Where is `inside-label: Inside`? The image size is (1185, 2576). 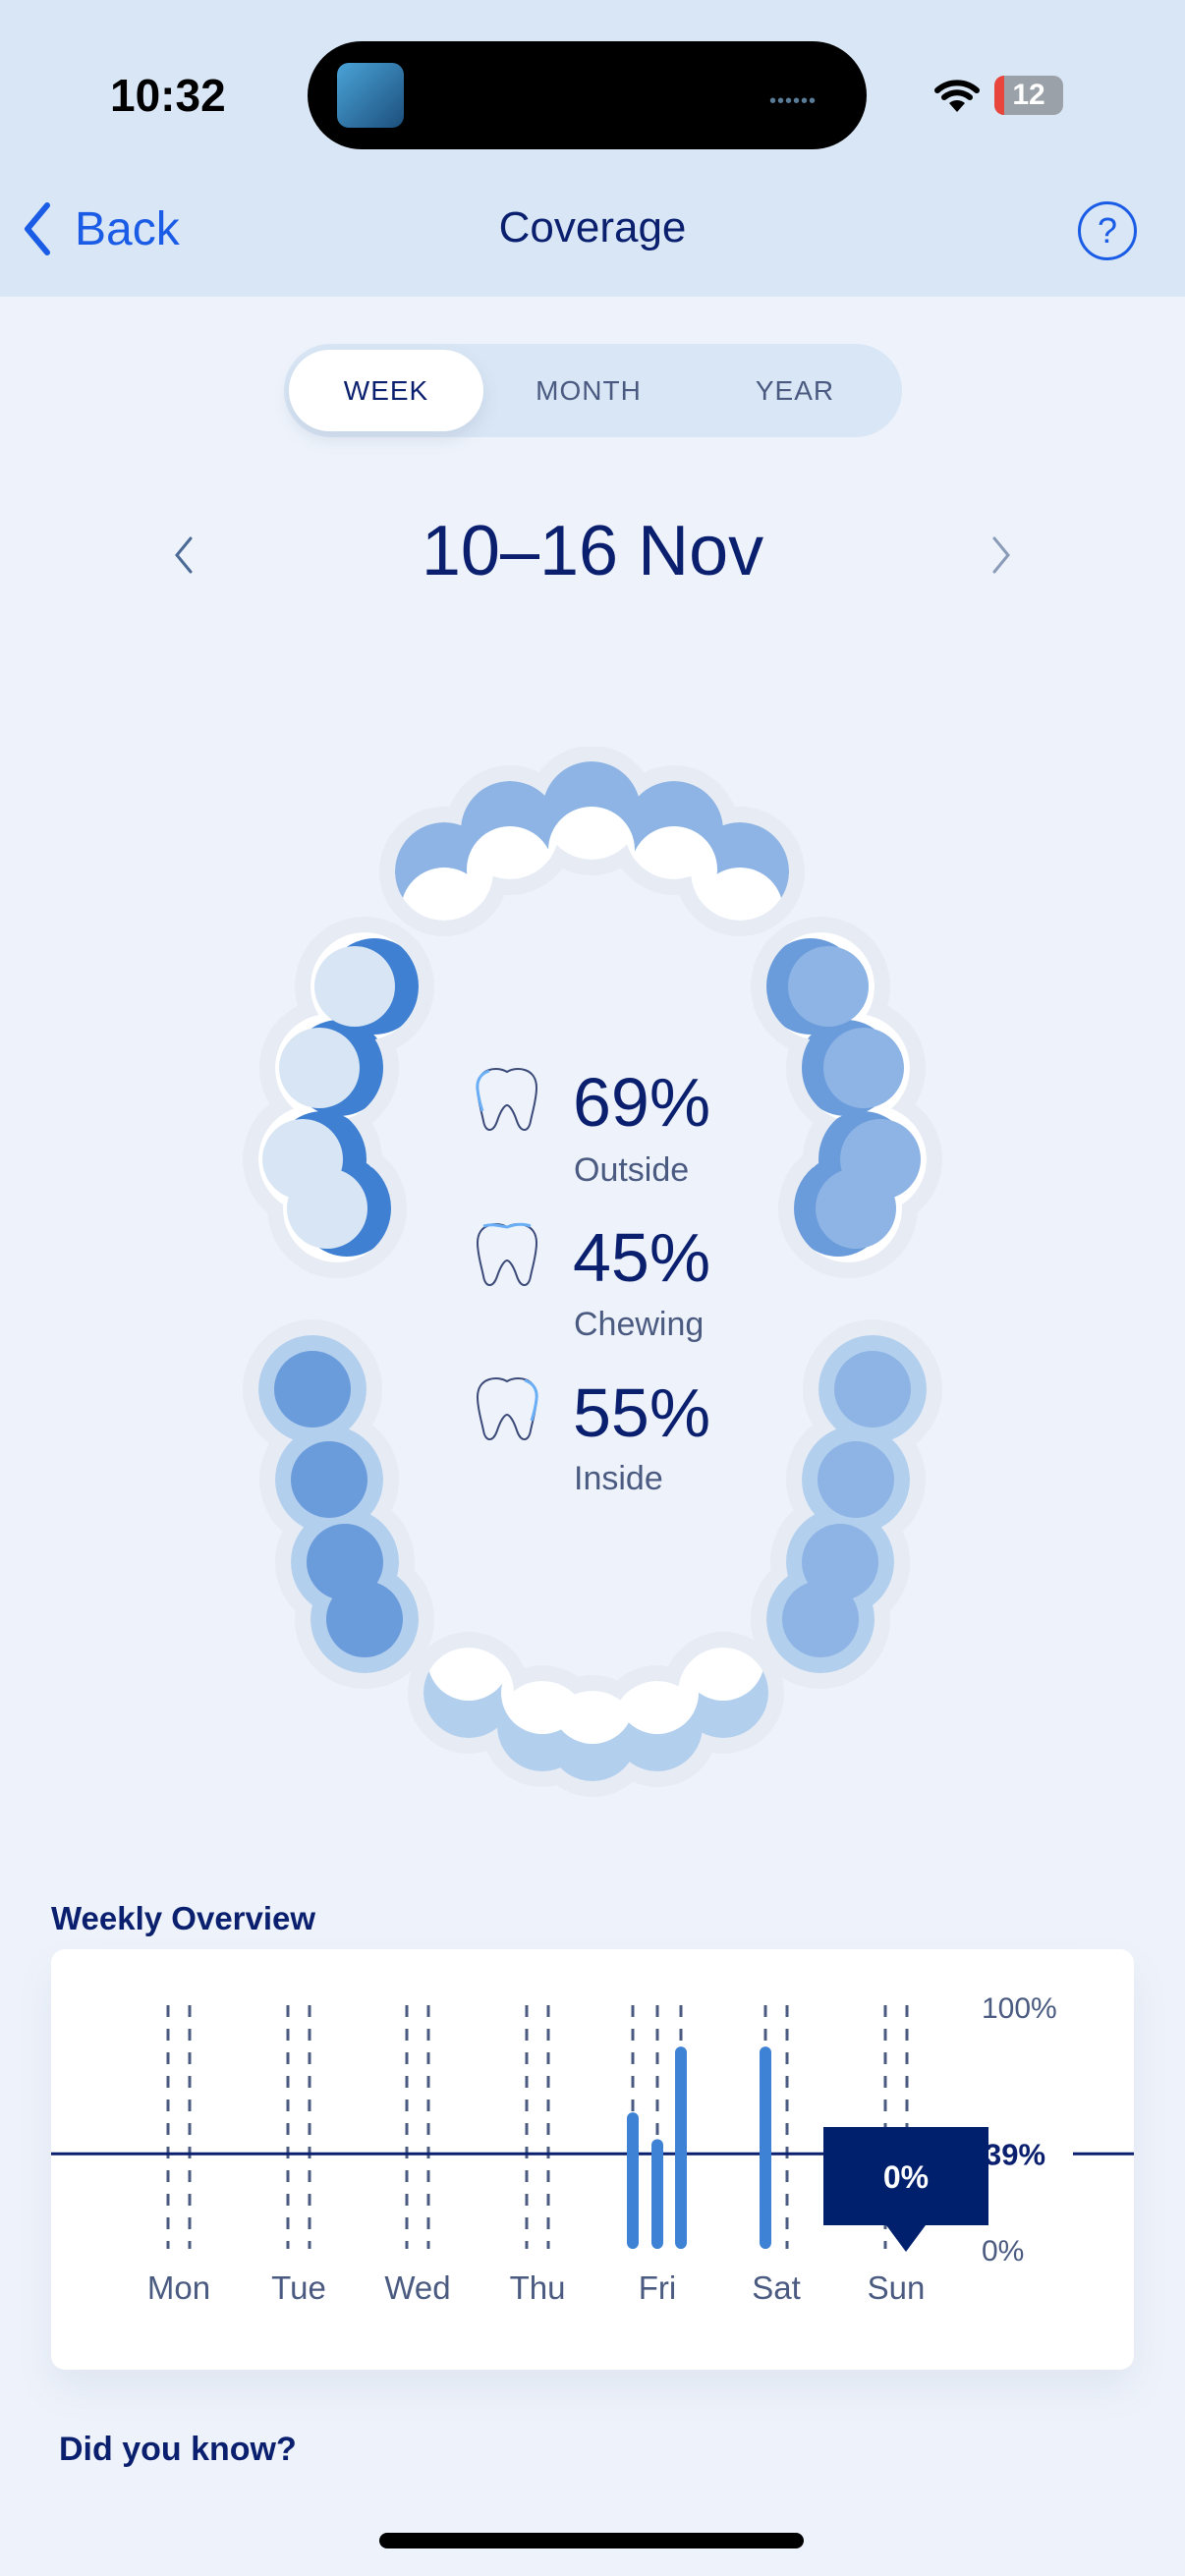
inside-label: Inside is located at coordinates (619, 1478).